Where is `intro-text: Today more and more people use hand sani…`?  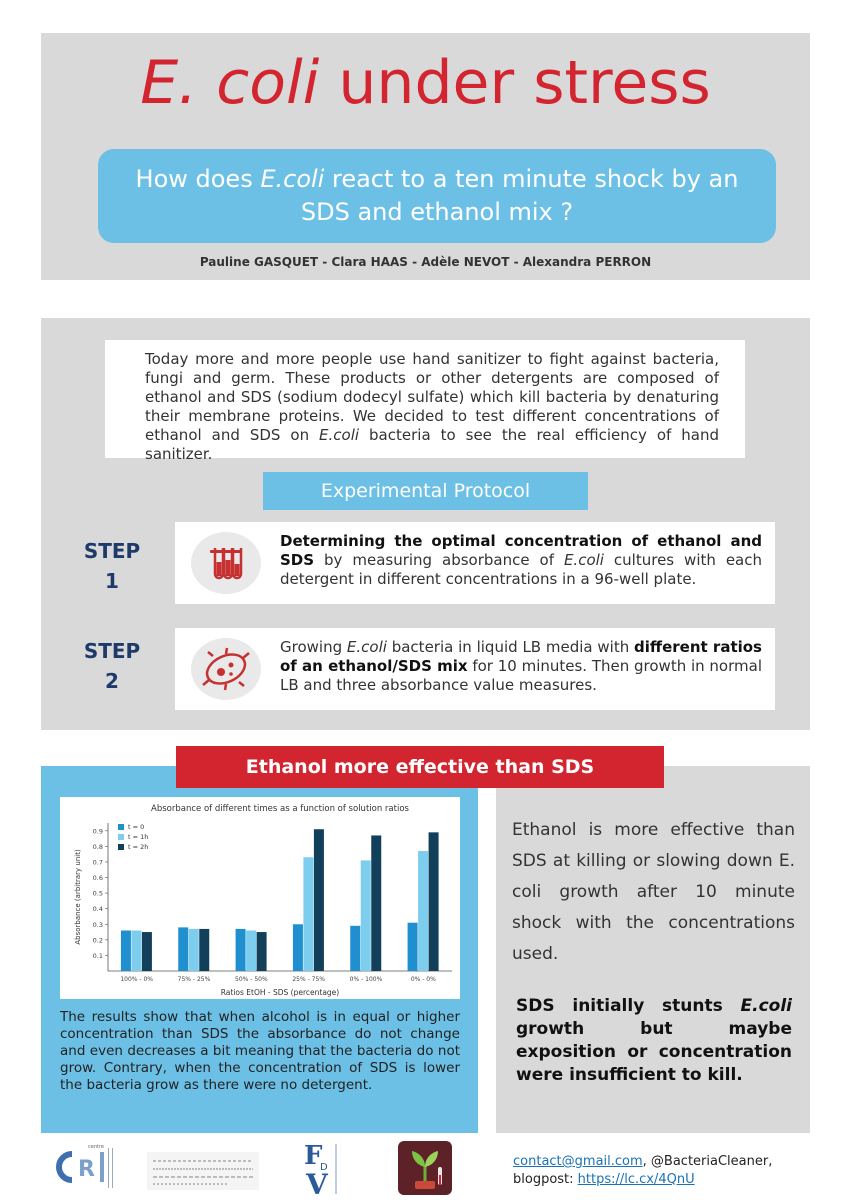
intro-text: Today more and more people use hand sani… is located at coordinates (425, 401).